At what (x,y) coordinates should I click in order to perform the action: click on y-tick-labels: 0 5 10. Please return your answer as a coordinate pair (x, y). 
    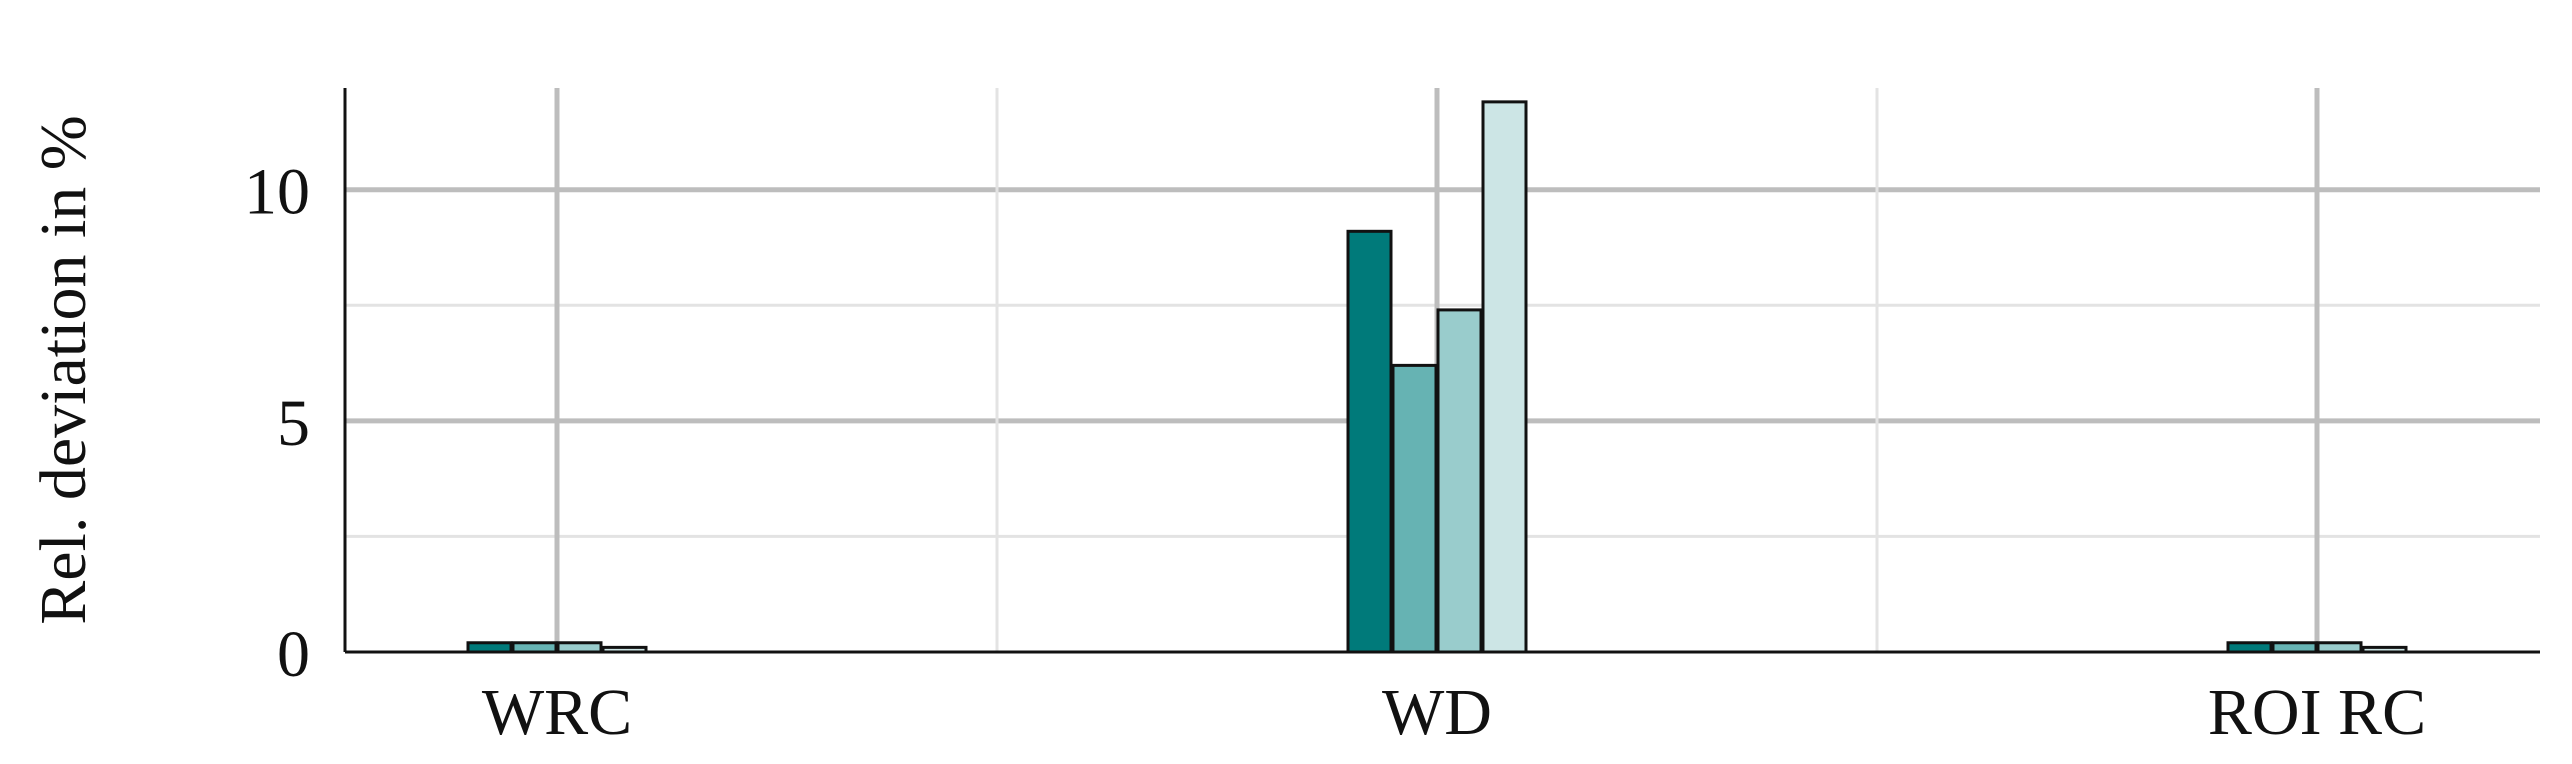
    Looking at the image, I should click on (277, 423).